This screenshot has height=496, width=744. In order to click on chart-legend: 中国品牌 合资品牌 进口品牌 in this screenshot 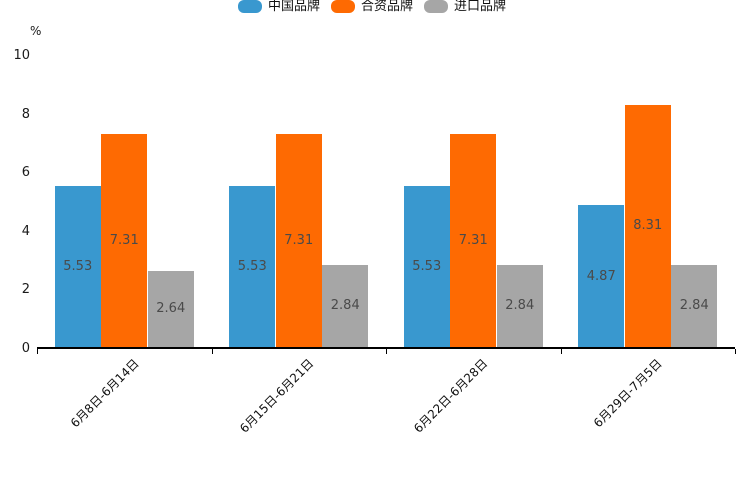, I will do `click(372, 6)`.